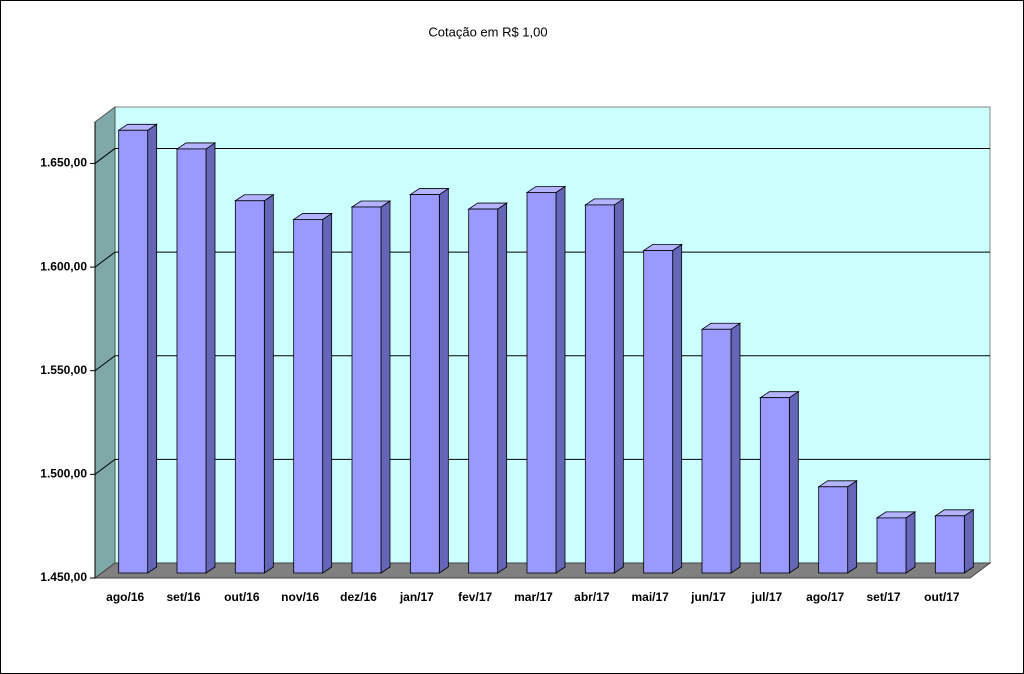 Image resolution: width=1024 pixels, height=674 pixels. What do you see at coordinates (487, 31) in the screenshot?
I see `chart-title: Cotação em R$ 1,00` at bounding box center [487, 31].